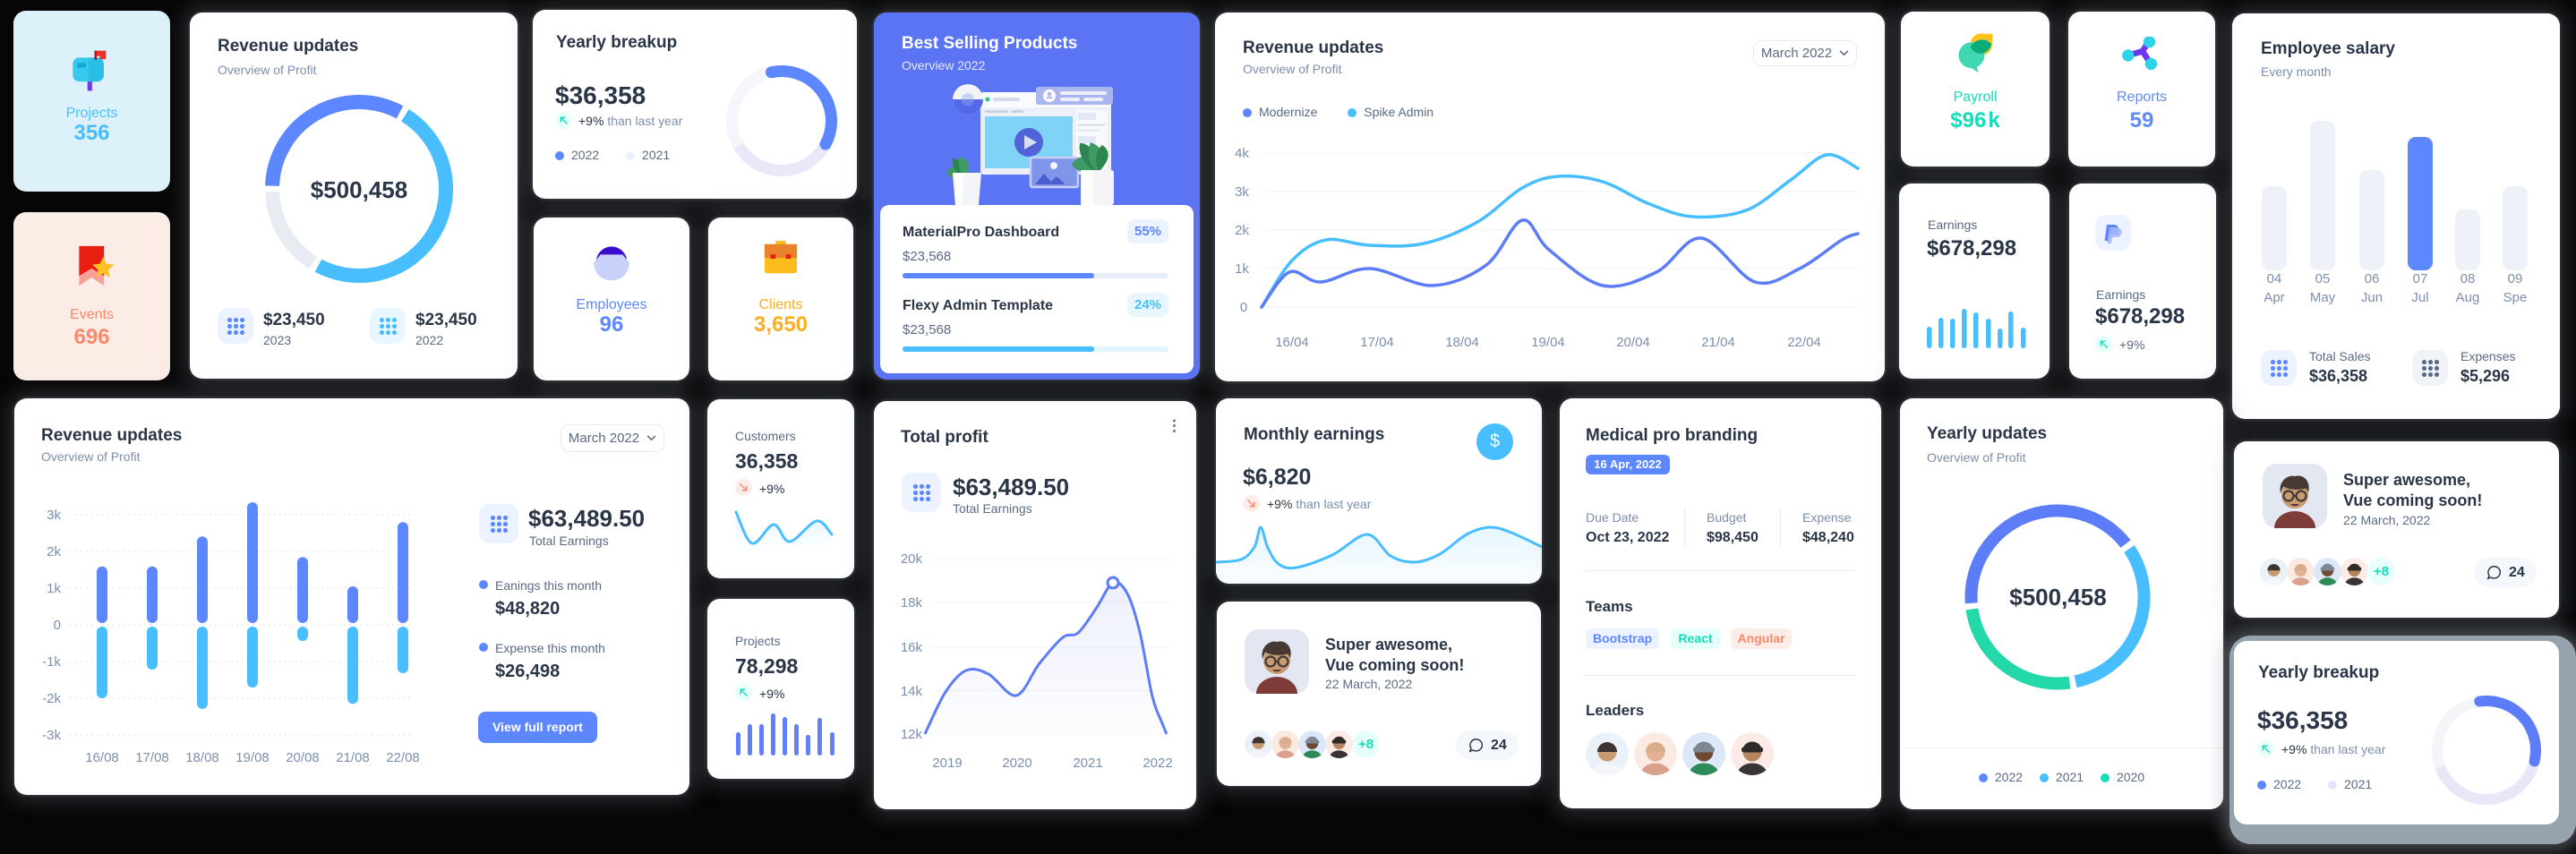  Describe the element at coordinates (353, 757) in the screenshot. I see `svg-text: 21/08` at that location.